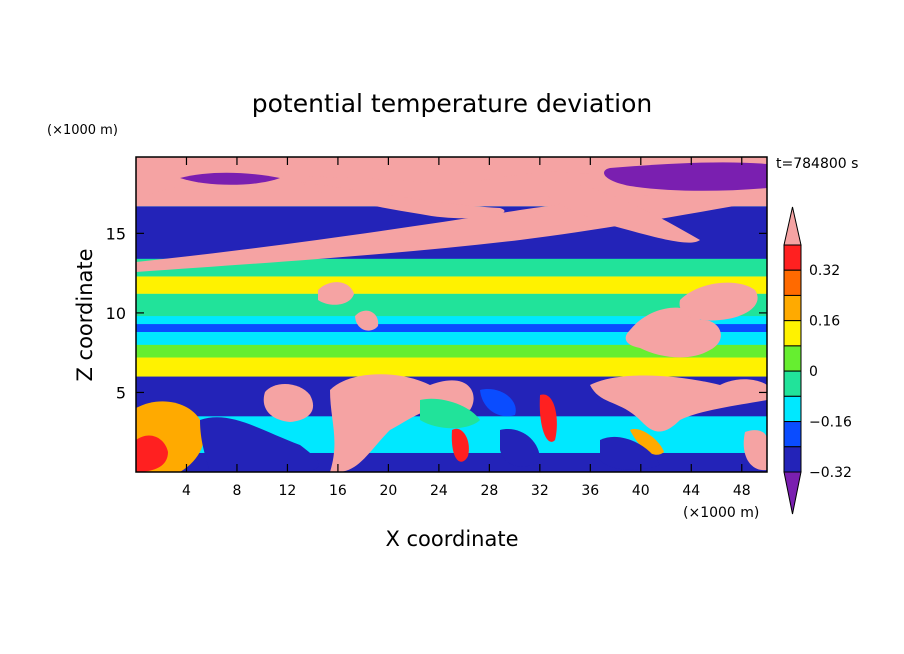 This screenshot has width=904, height=654. I want to click on y-tick-label: 10, so click(116, 313).